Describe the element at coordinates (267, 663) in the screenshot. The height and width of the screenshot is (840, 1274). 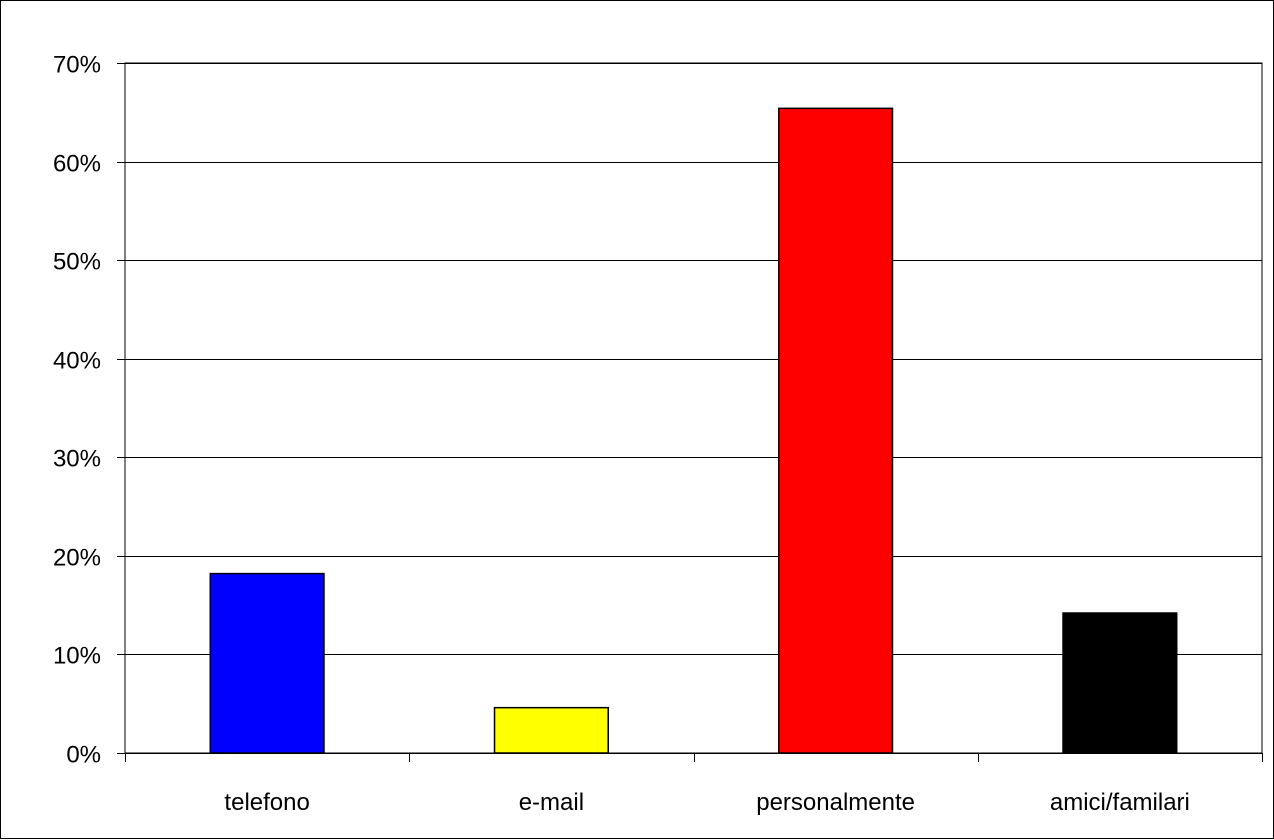
I see `bar-telefono` at that location.